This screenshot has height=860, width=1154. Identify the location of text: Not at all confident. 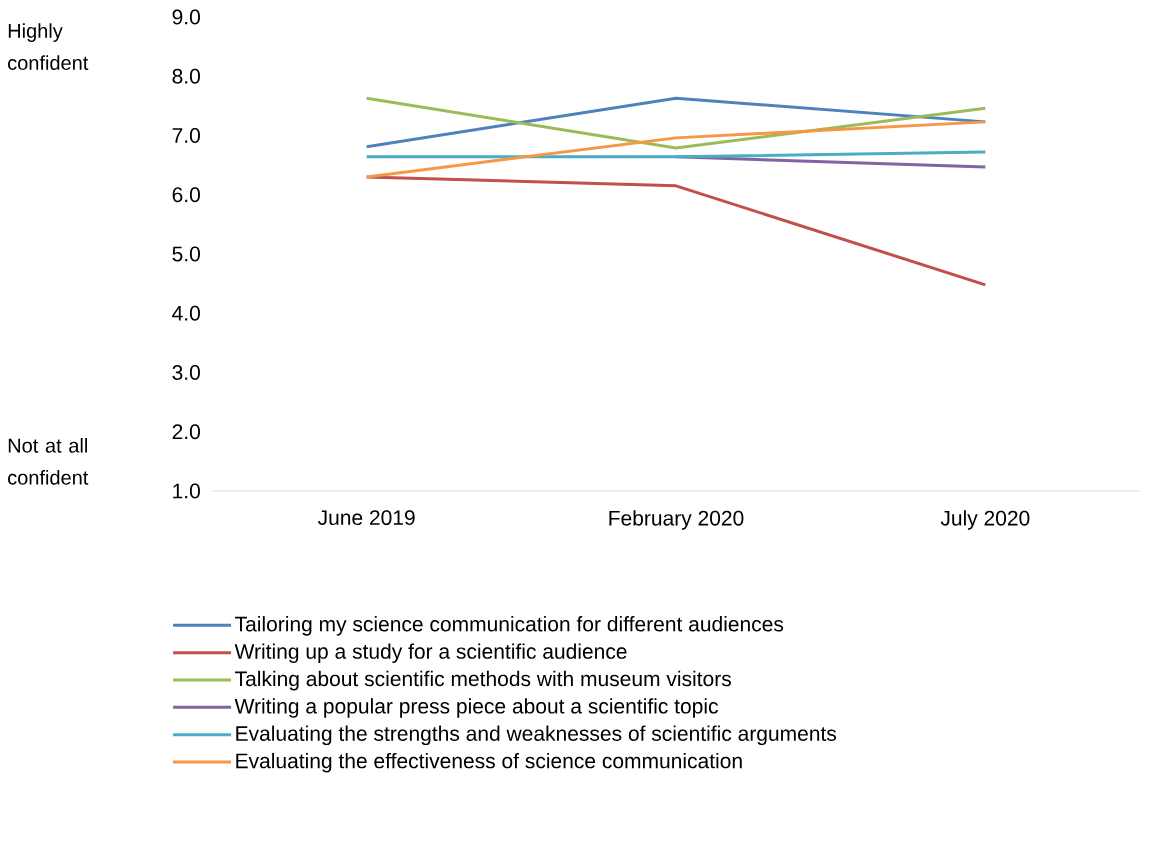
(48, 461).